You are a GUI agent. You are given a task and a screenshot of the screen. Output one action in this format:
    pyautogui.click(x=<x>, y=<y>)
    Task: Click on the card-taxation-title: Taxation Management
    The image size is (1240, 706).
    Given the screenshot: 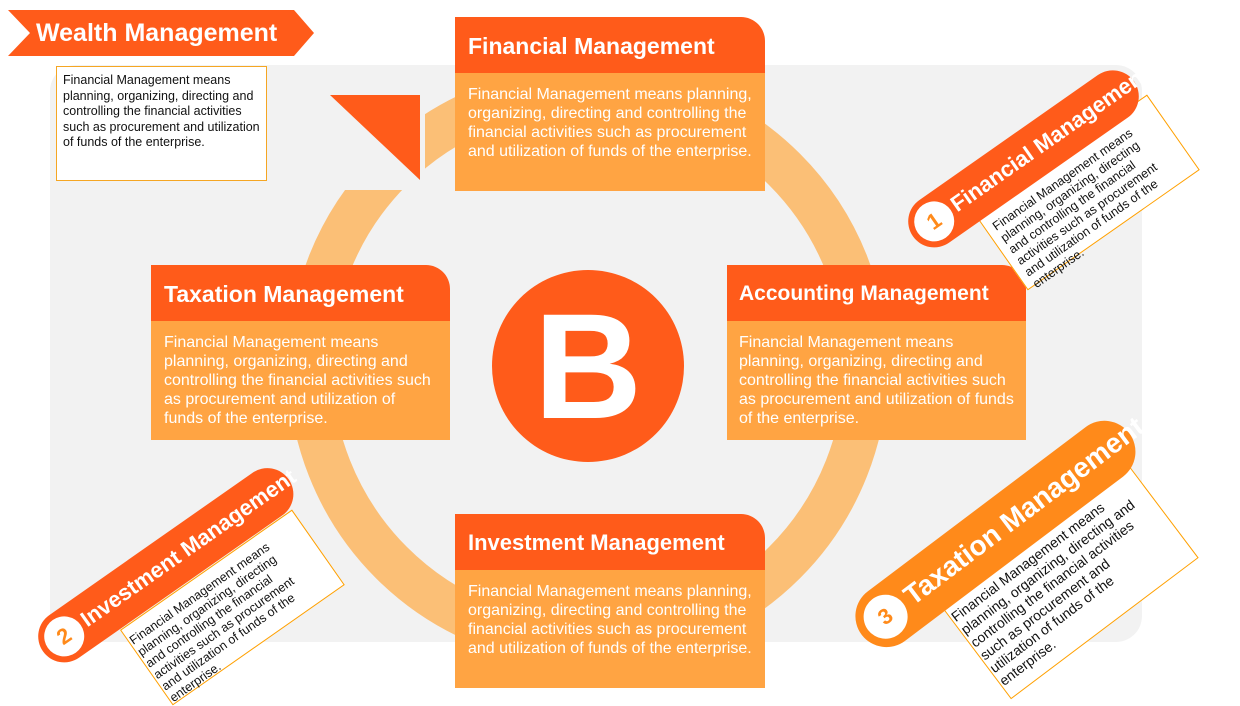 What is the action you would take?
    pyautogui.click(x=300, y=293)
    